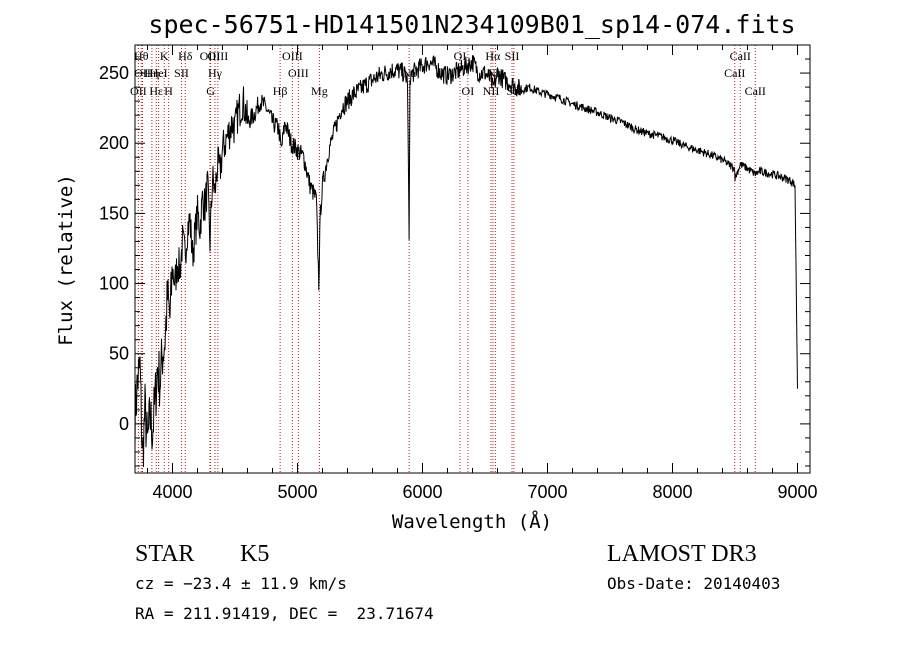 The height and width of the screenshot is (649, 900). I want to click on line-label-13: OIII, so click(218, 56).